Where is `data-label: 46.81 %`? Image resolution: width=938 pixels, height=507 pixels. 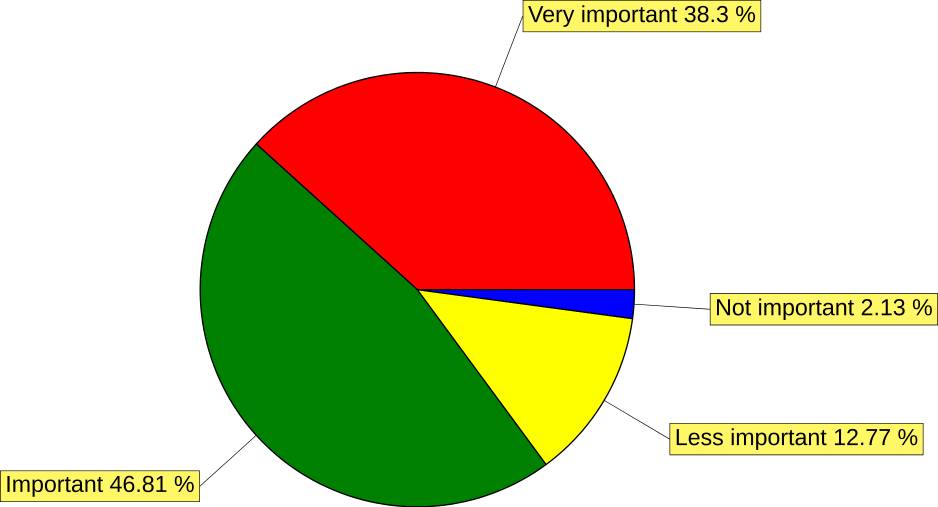 data-label: 46.81 % is located at coordinates (152, 484).